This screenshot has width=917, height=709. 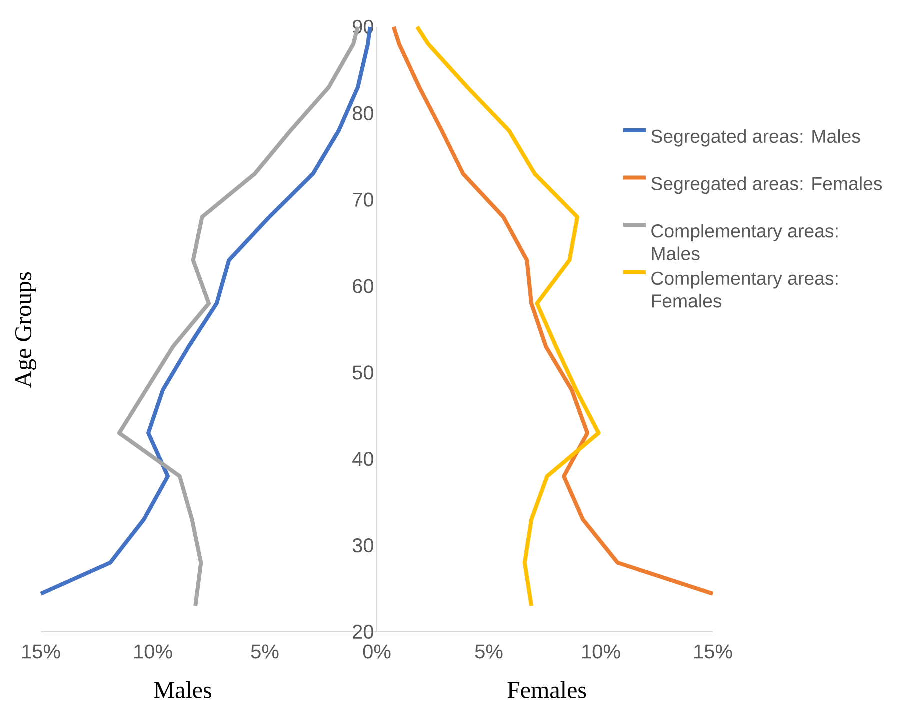 I want to click on legend-label: Segregated areas: Males, so click(x=756, y=138).